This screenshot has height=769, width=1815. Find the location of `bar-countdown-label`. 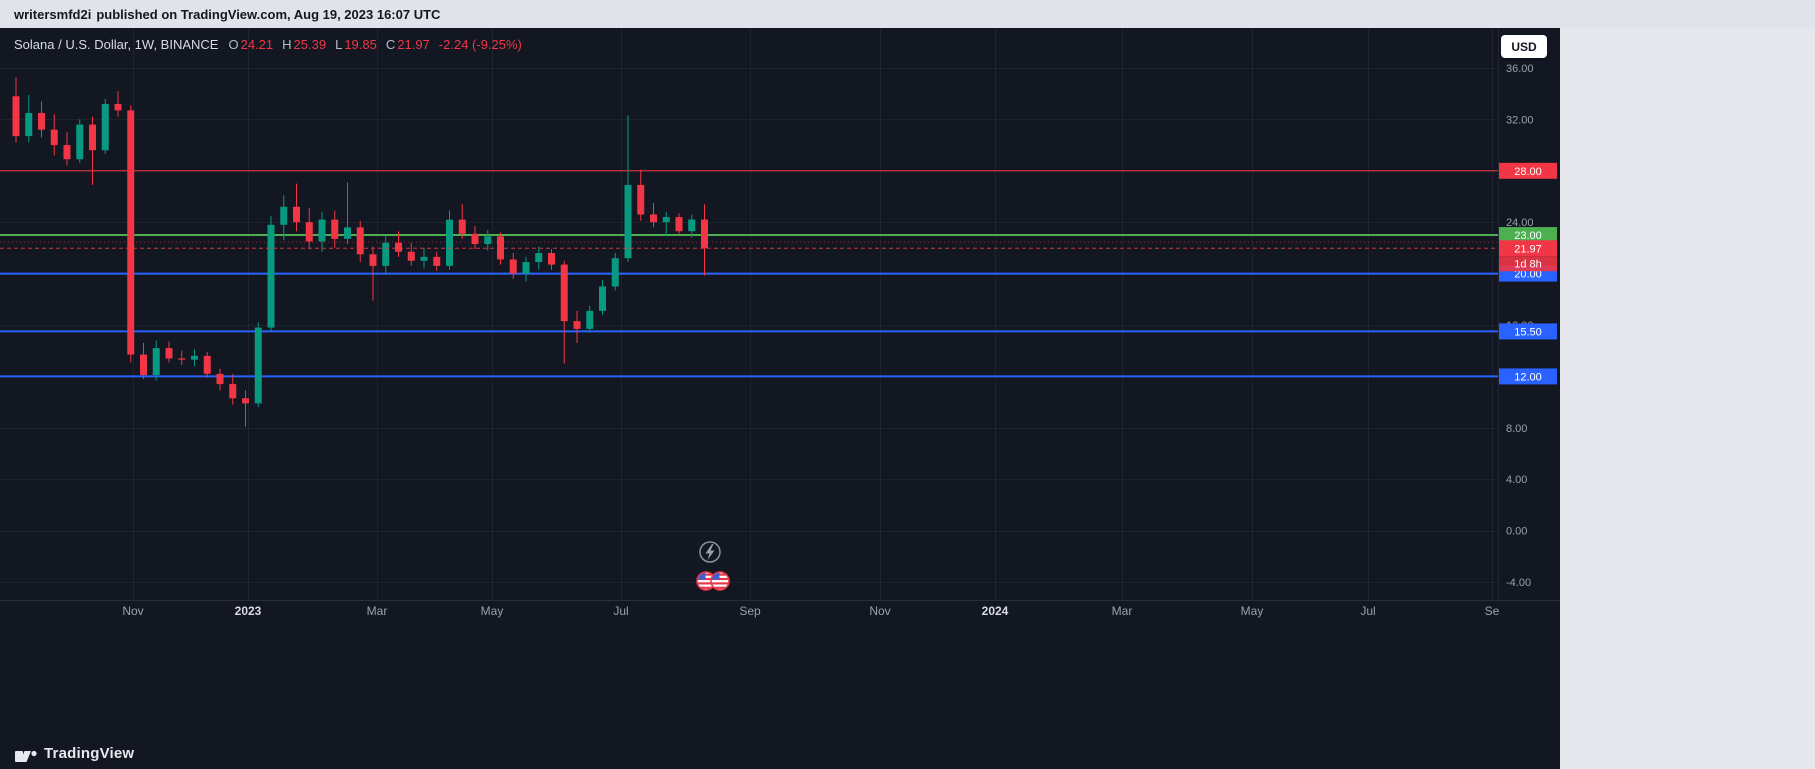

bar-countdown-label is located at coordinates (1528, 264).